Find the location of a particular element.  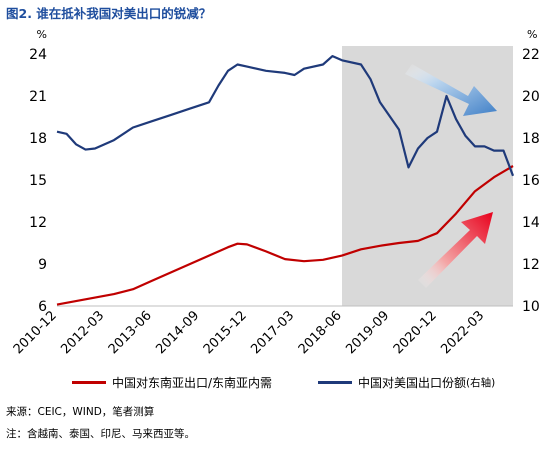

right-tick-label: 18 is located at coordinates (531, 139).